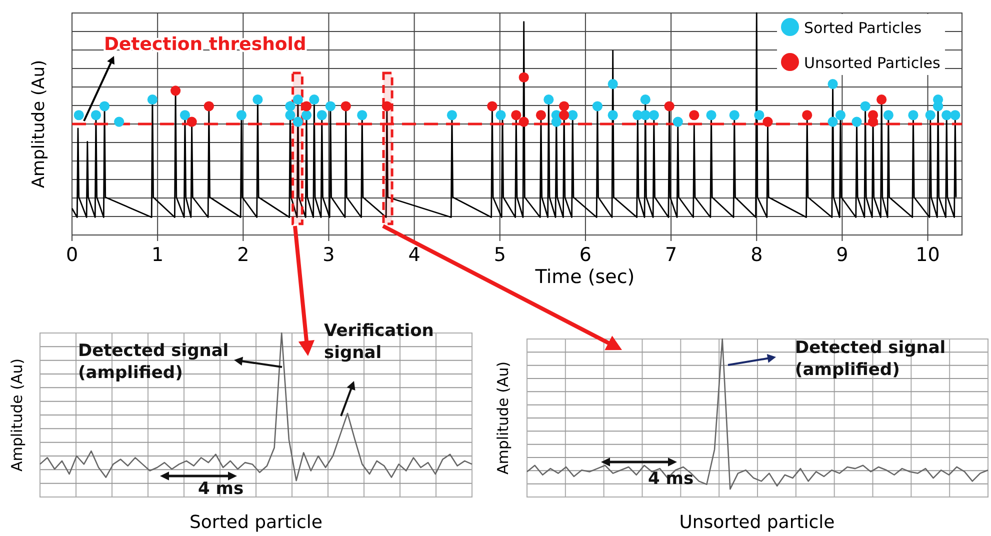 The height and width of the screenshot is (536, 991). I want to click on x-tick-label: 1, so click(158, 255).